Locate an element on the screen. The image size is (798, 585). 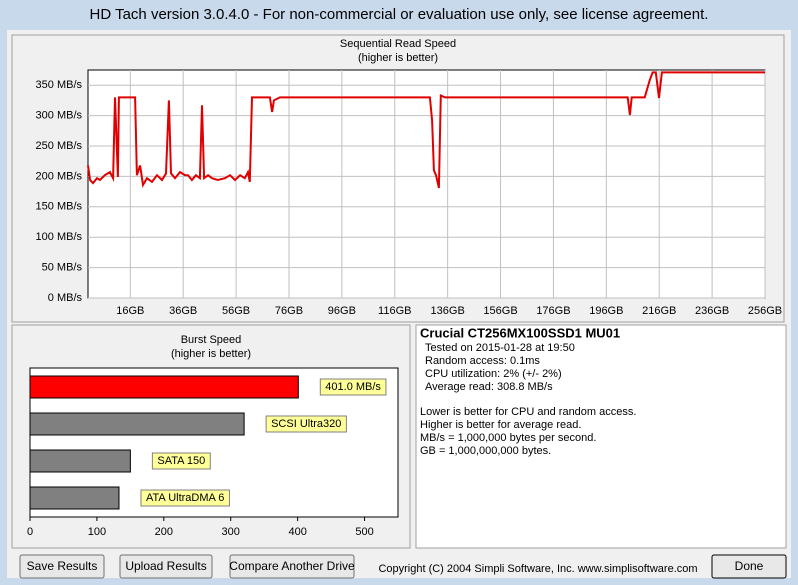
button-label: Compare Another Drive is located at coordinates (292, 566).